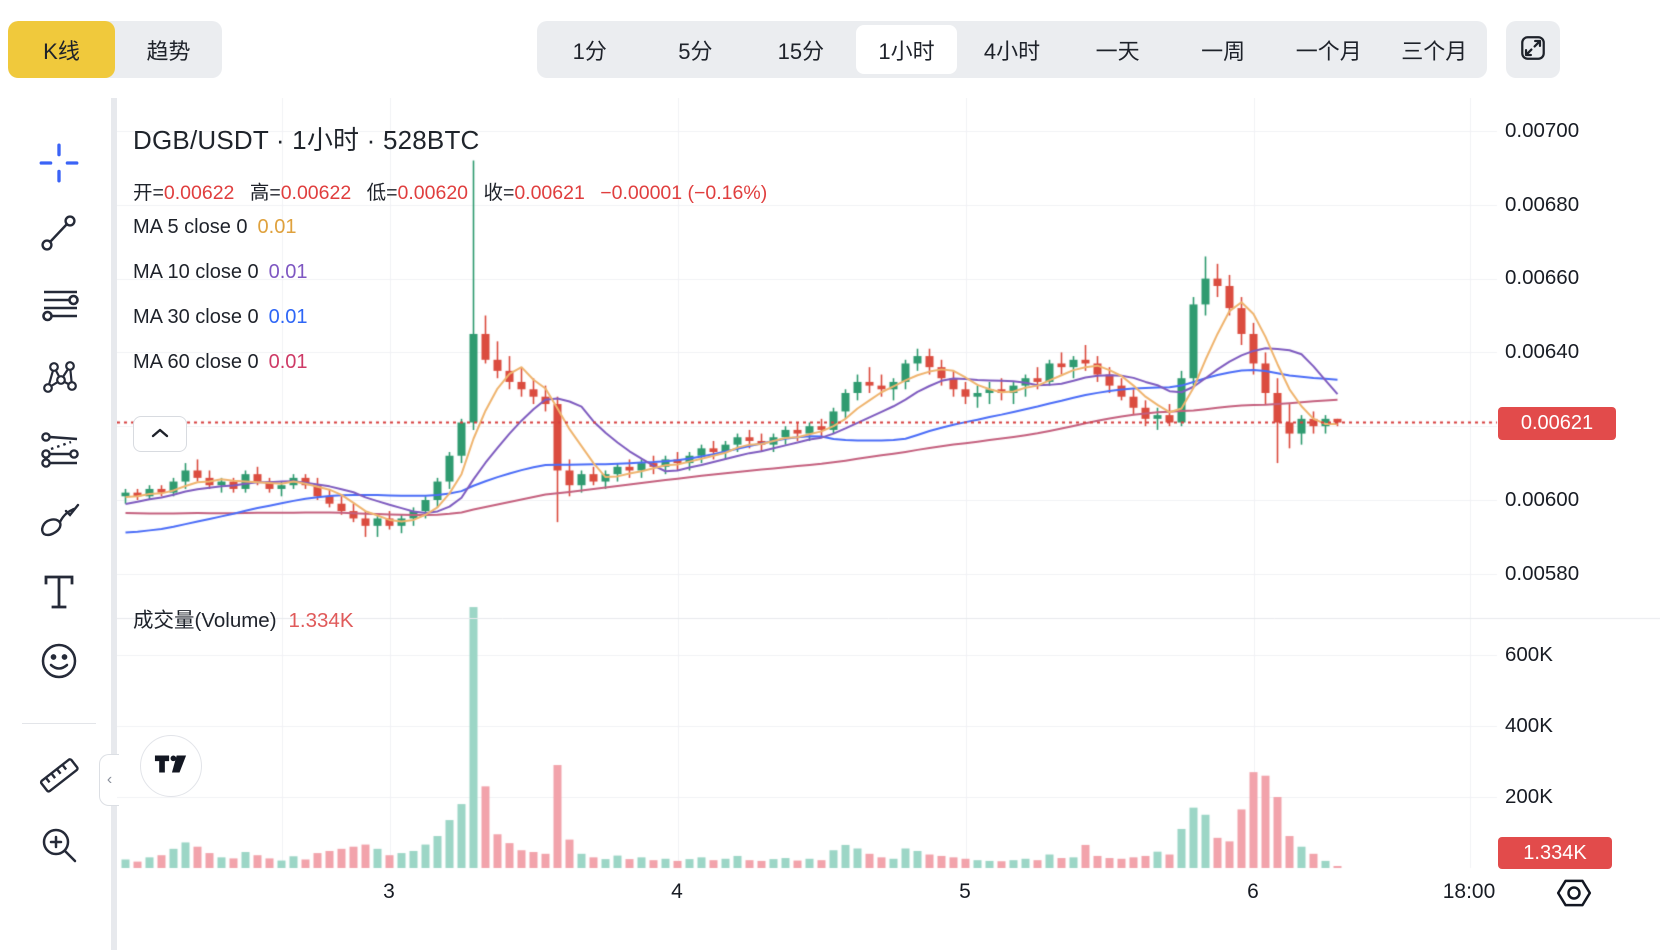  I want to click on price-tick-660: 0.00660, so click(1542, 277).